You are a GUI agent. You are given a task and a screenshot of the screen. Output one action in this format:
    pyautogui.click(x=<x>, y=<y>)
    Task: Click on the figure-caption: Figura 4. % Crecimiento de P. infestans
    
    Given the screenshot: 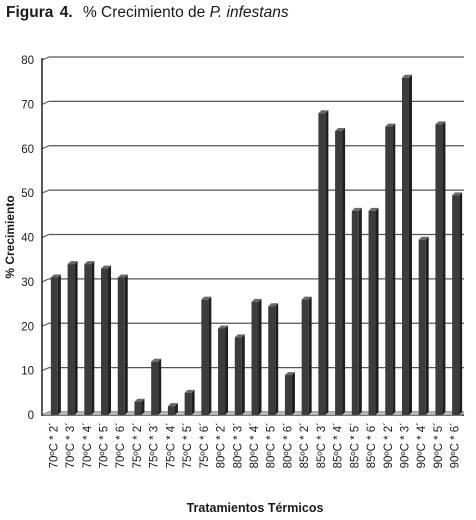 What is the action you would take?
    pyautogui.click(x=147, y=13)
    